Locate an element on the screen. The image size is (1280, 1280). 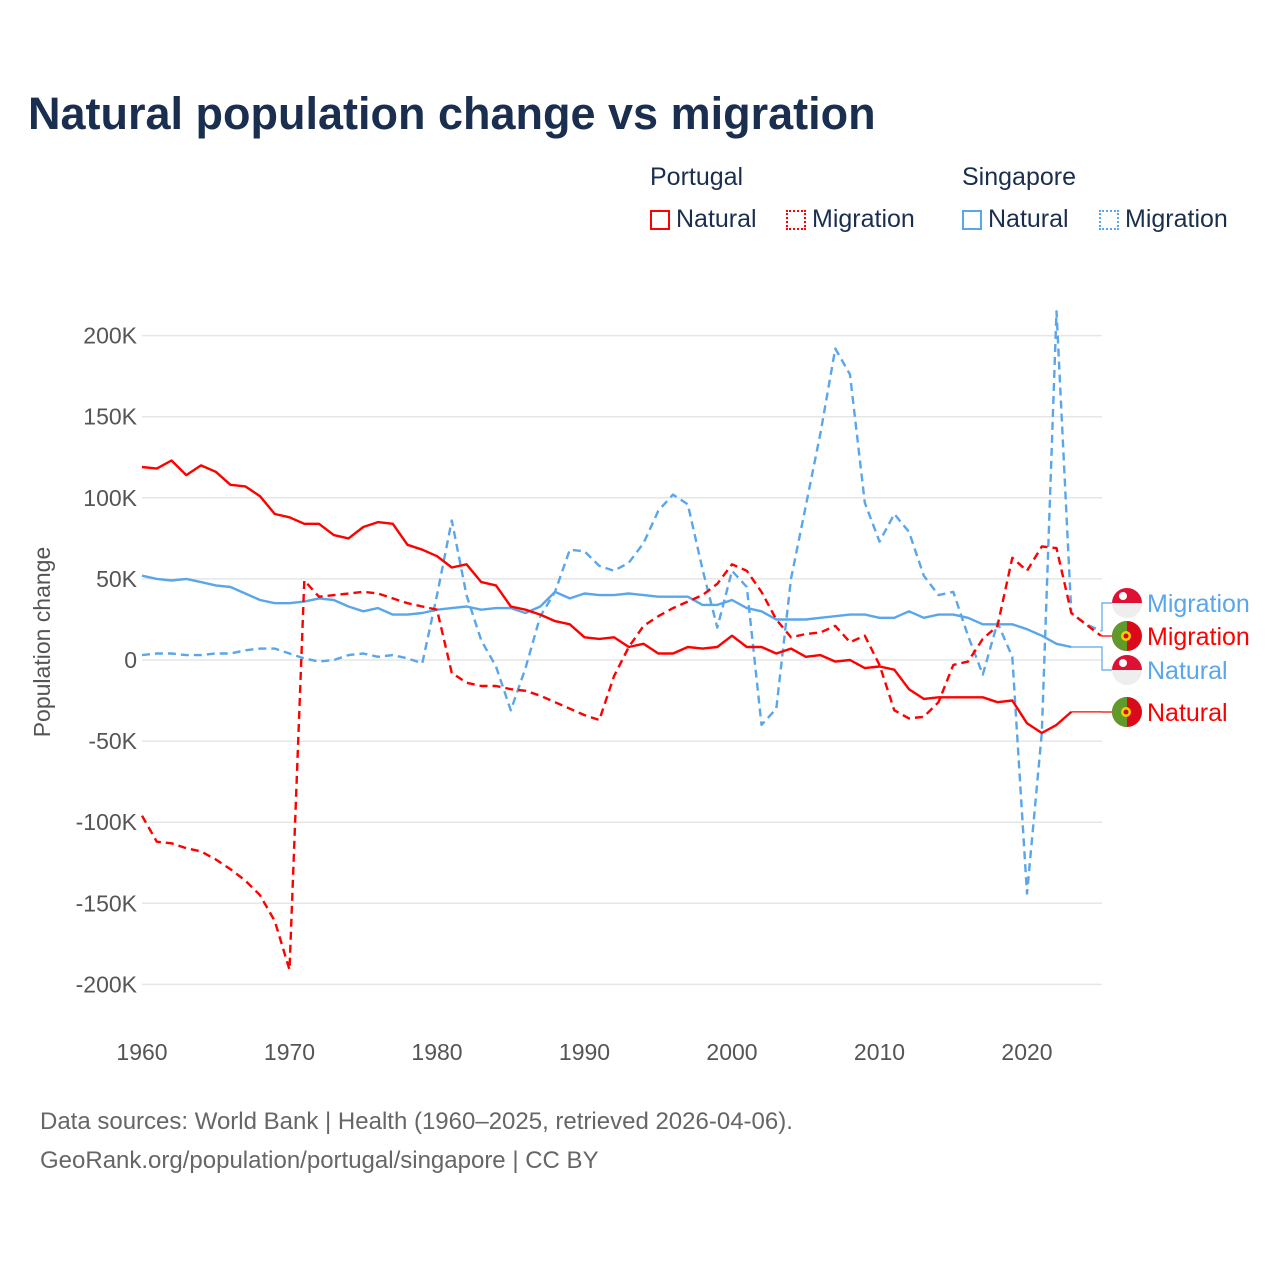
y-axis-label: Population change is located at coordinates (42, 642).